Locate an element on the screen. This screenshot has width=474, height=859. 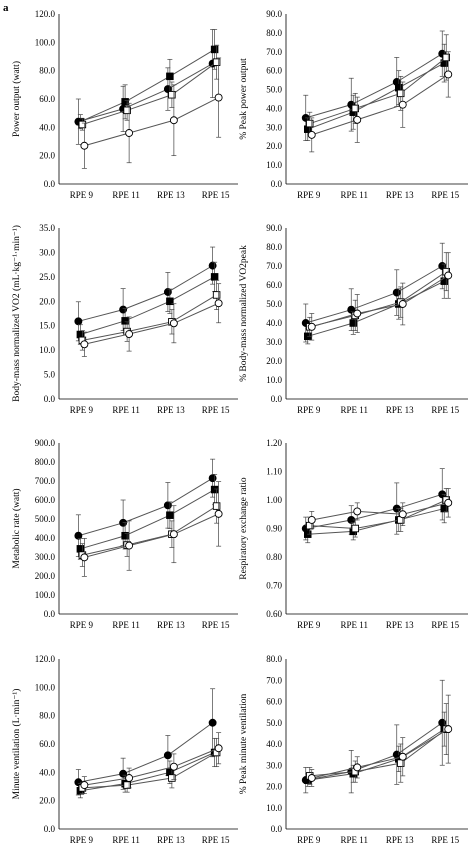
y-tick-label: 60.0 is located at coordinates (274, 71).